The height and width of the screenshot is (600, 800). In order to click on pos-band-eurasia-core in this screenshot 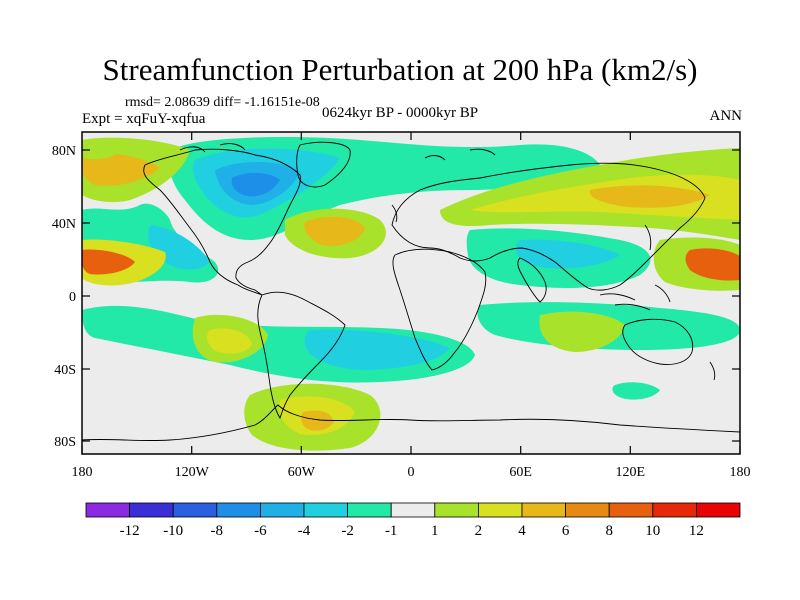, I will do `click(649, 196)`.